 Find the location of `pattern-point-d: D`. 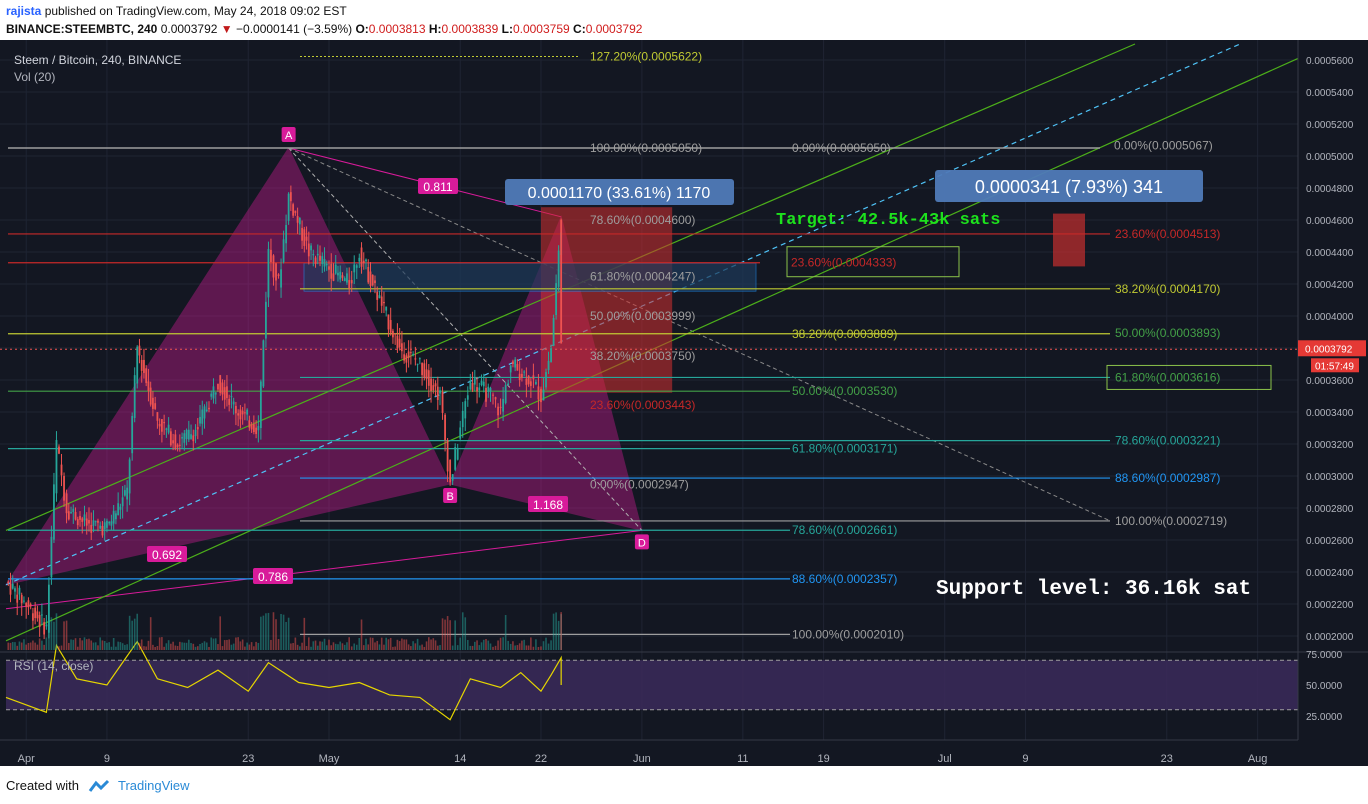

pattern-point-d: D is located at coordinates (642, 543).